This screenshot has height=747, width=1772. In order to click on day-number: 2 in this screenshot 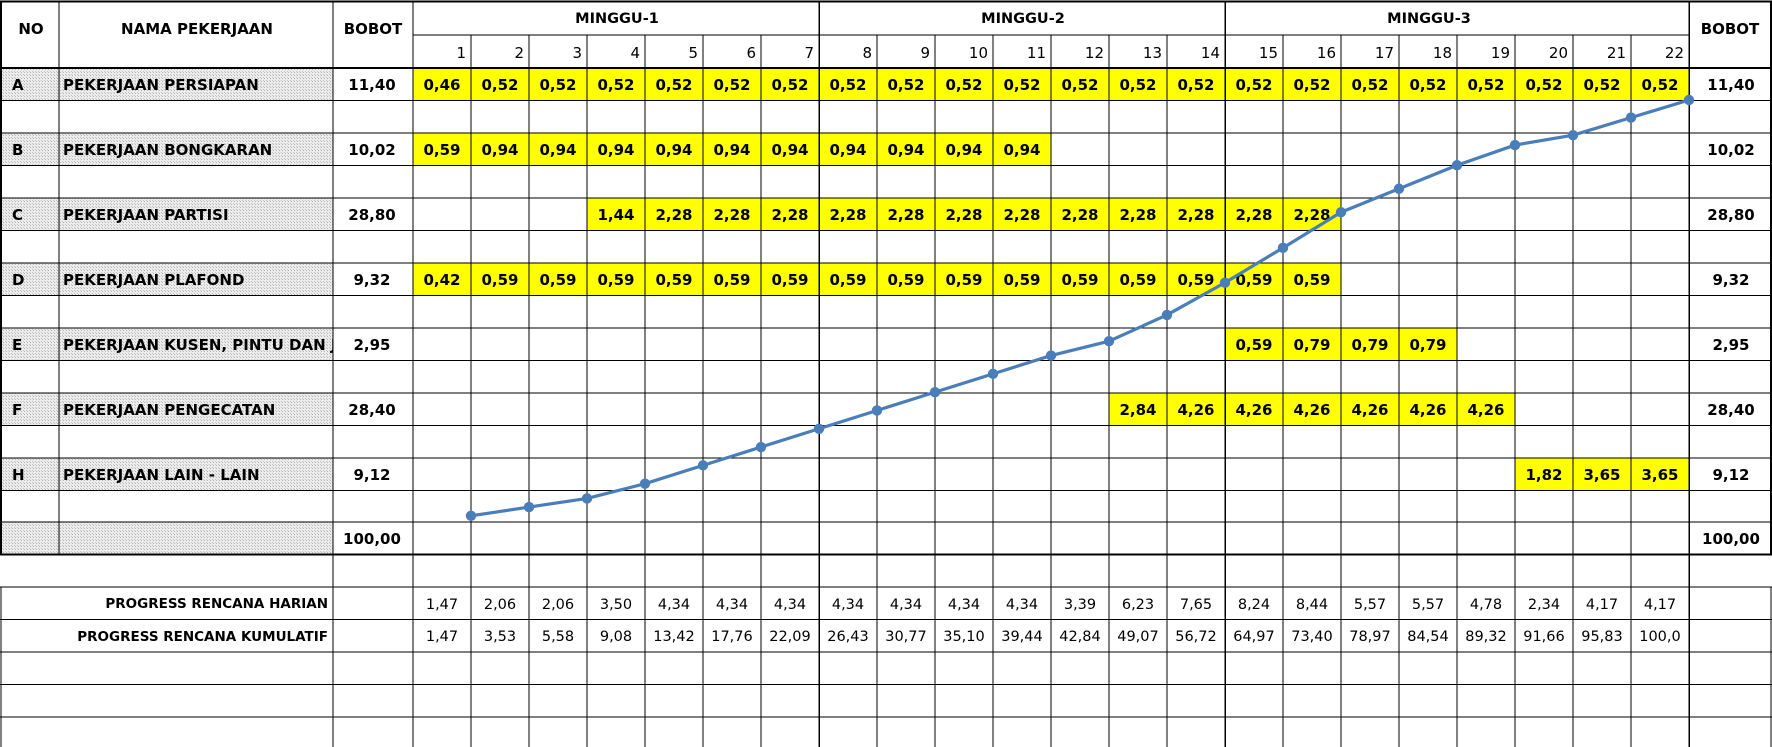, I will do `click(519, 53)`.